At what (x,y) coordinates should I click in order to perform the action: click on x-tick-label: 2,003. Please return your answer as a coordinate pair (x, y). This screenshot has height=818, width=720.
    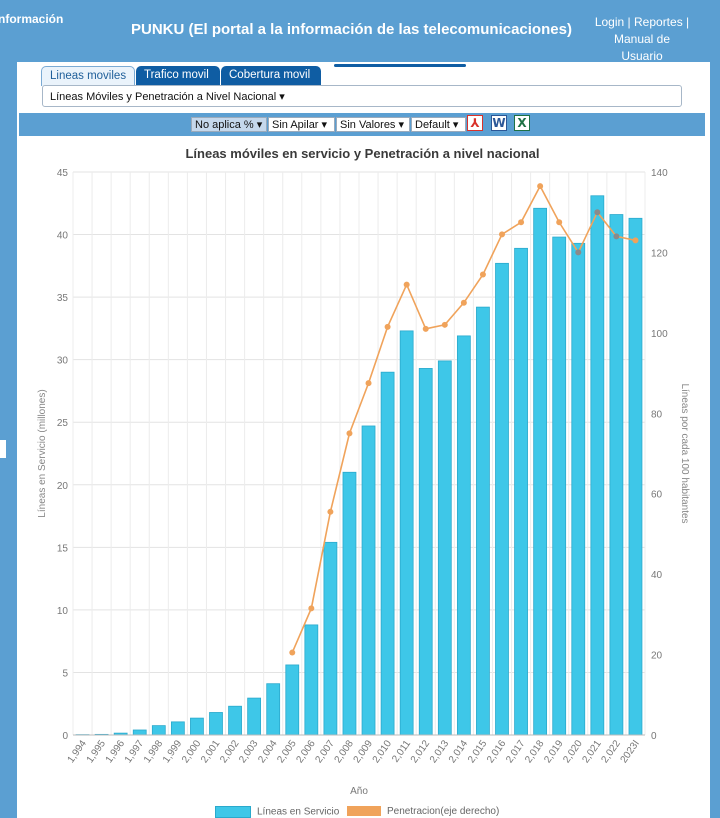
    Looking at the image, I should click on (249, 751).